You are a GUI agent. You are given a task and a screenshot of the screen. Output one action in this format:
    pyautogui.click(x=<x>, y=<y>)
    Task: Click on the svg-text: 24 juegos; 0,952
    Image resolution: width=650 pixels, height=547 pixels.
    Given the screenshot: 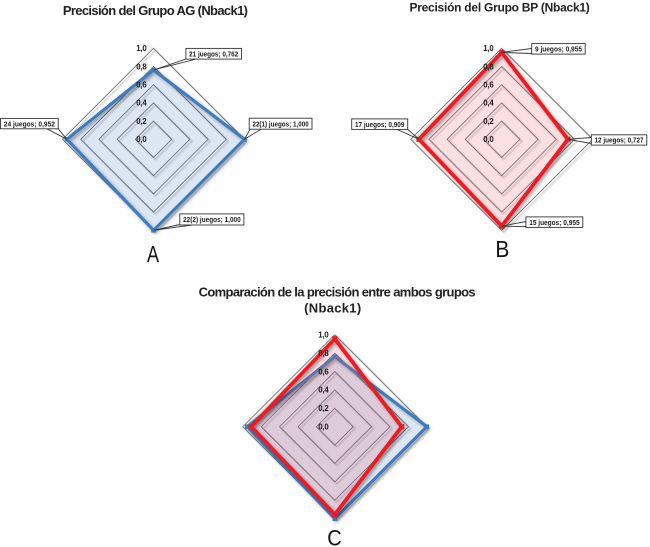 What is the action you would take?
    pyautogui.click(x=29, y=123)
    